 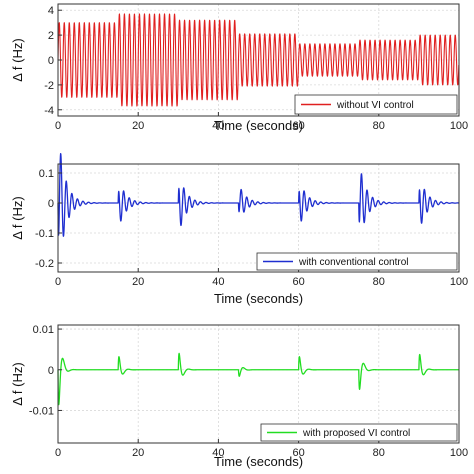 What do you see at coordinates (356, 433) in the screenshot?
I see `legend-label: with proposed VI control` at bounding box center [356, 433].